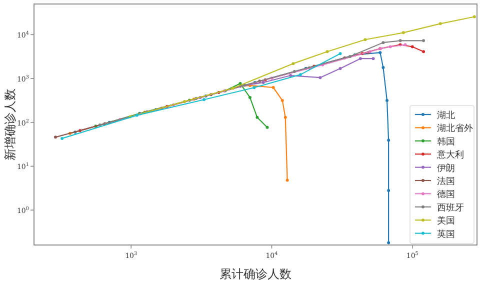 The image size is (500, 285). What do you see at coordinates (446, 234) in the screenshot?
I see `legend-label: 英国` at bounding box center [446, 234].